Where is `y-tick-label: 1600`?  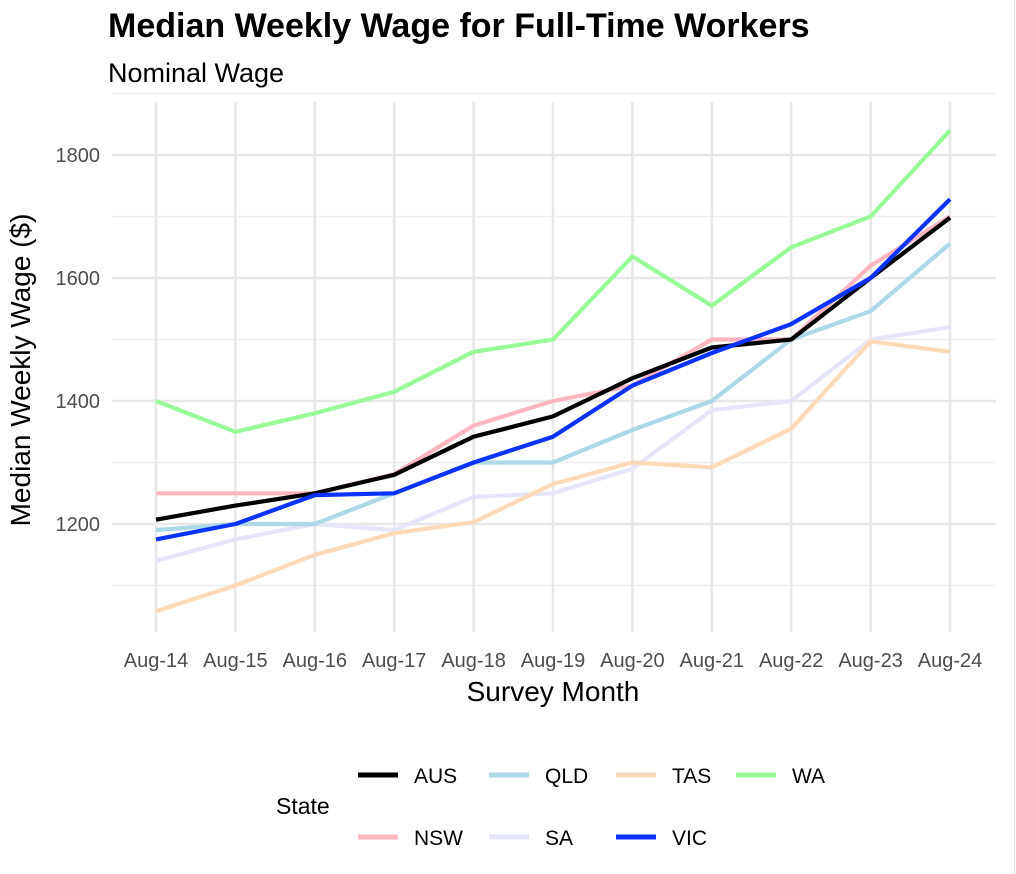
y-tick-label: 1600 is located at coordinates (78, 279).